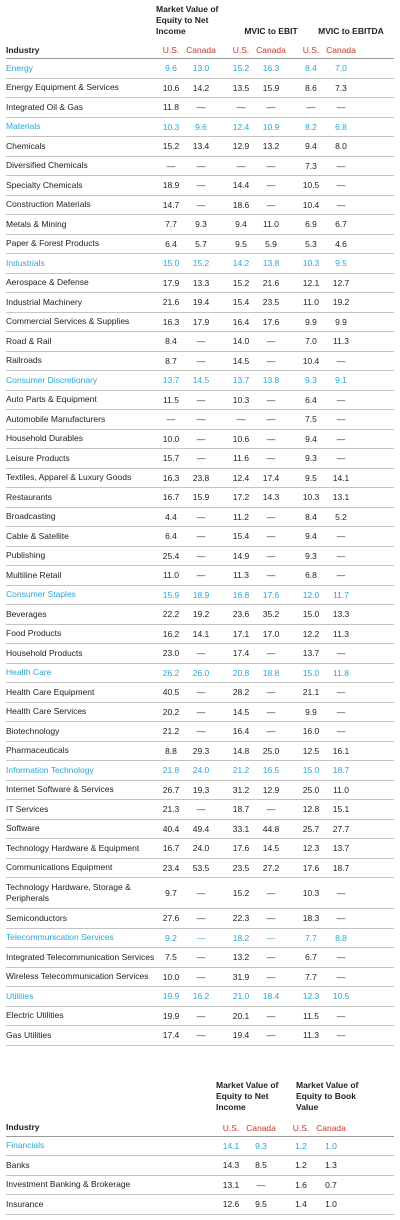 The width and height of the screenshot is (400, 1220). What do you see at coordinates (24, 360) in the screenshot?
I see `industry-name: Railroads` at bounding box center [24, 360].